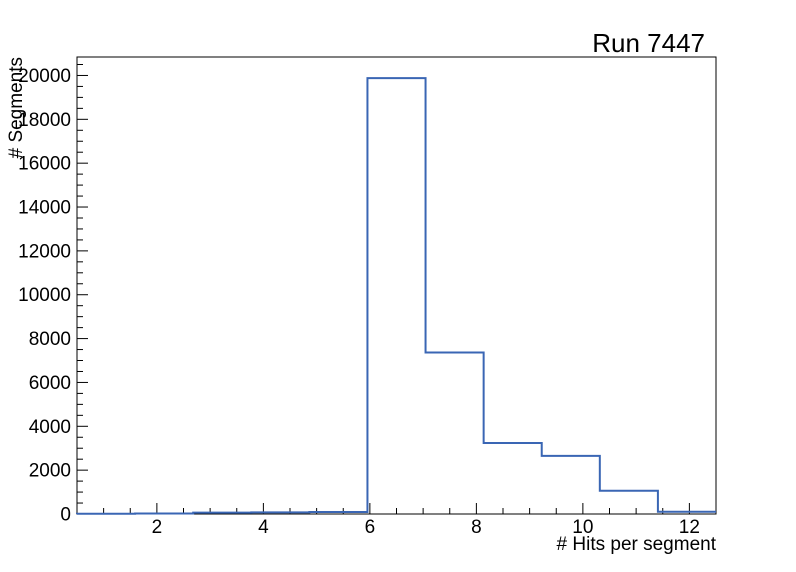  I want to click on x-axis-title: # Hits per segment, so click(636, 544).